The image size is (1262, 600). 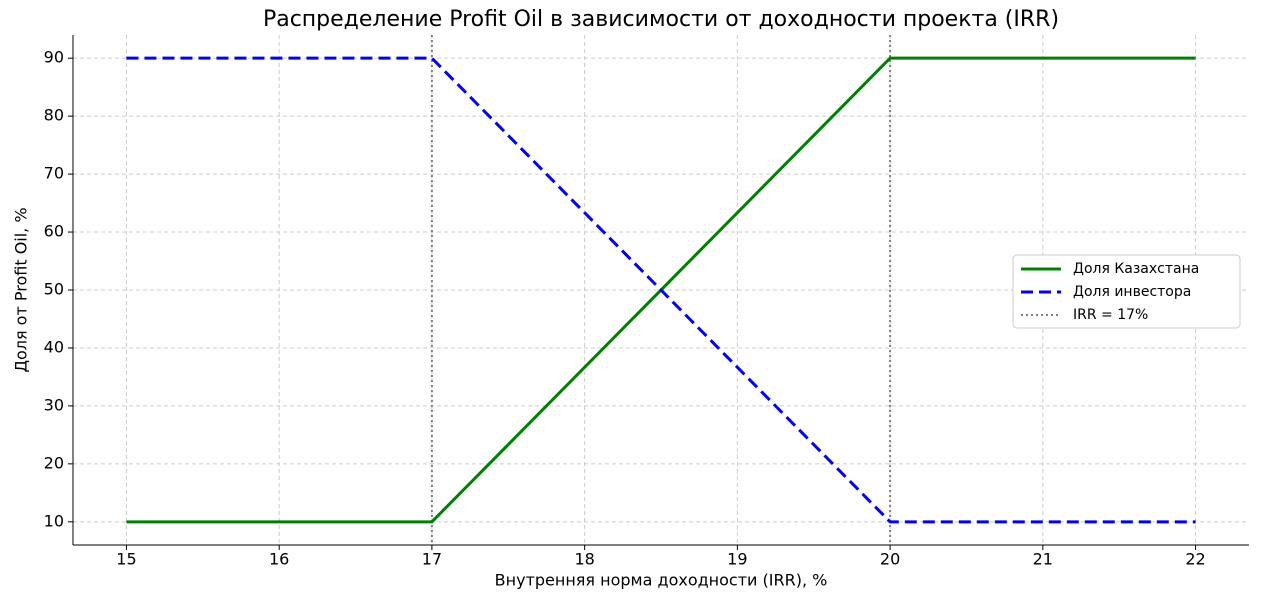 What do you see at coordinates (54, 520) in the screenshot?
I see `y-tick-label: 10` at bounding box center [54, 520].